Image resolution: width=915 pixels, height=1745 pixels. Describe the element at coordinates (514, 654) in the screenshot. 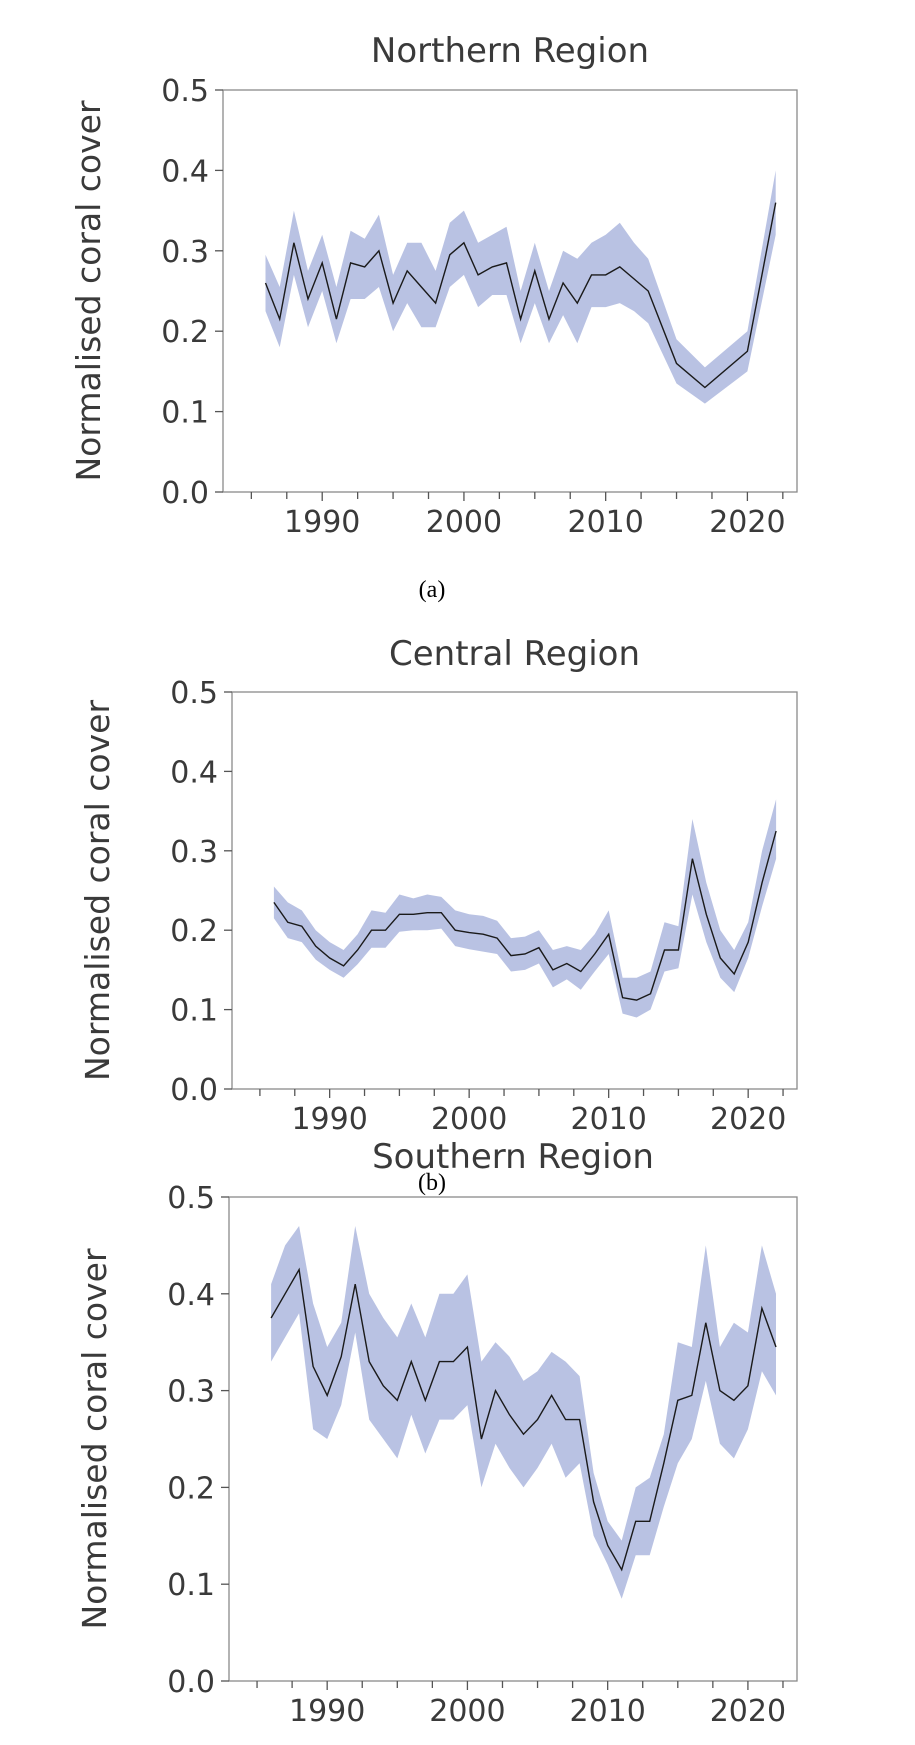

I see `chart-title: Central Region` at that location.